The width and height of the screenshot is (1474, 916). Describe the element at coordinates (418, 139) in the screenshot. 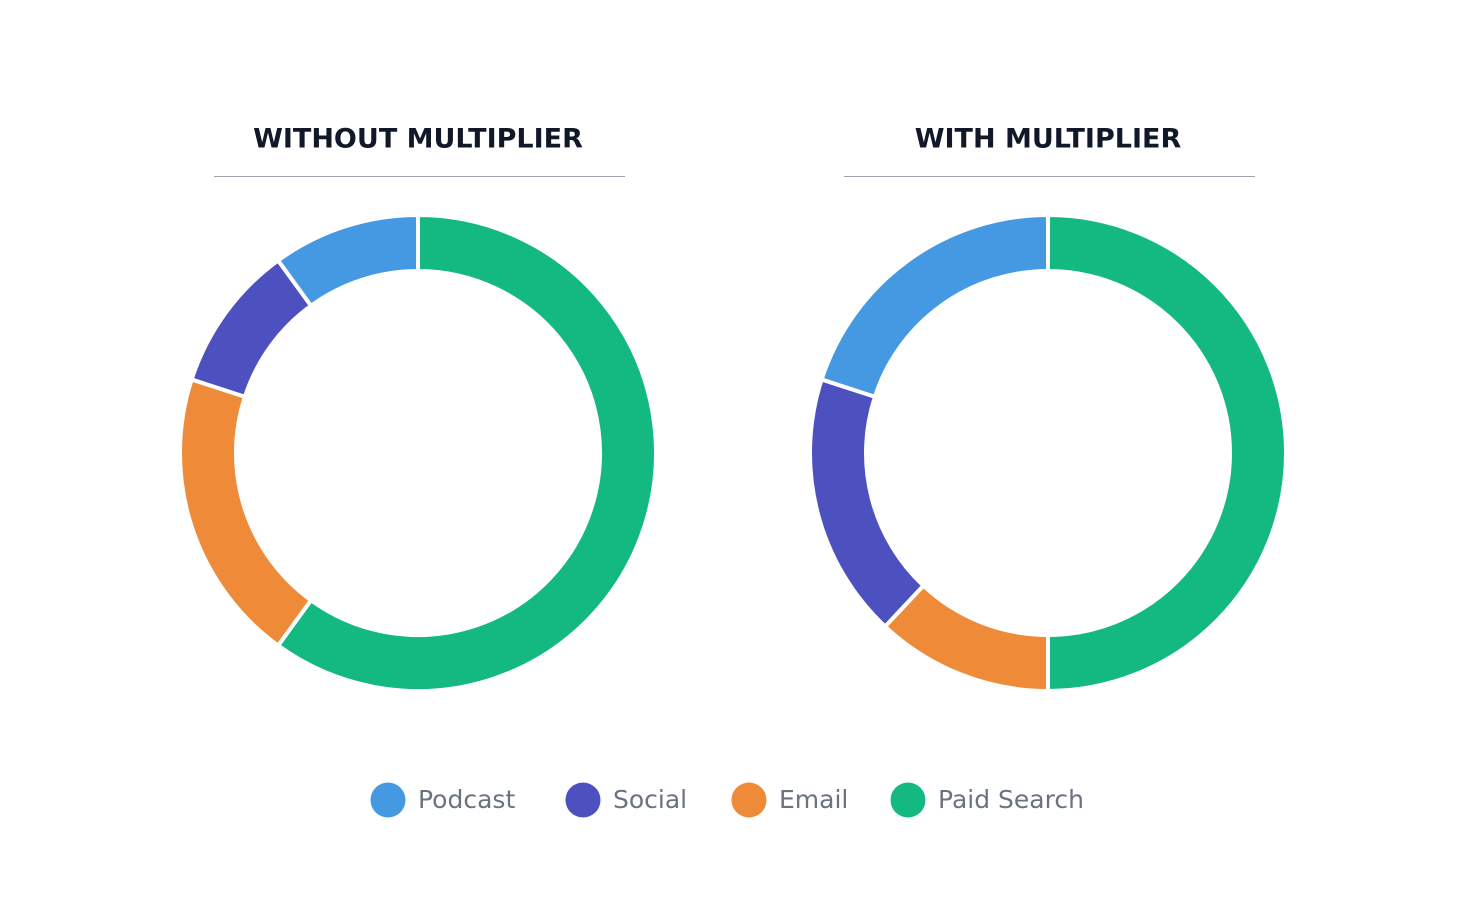

I see `chart-title: WITHOUT MULTIPLIER` at that location.